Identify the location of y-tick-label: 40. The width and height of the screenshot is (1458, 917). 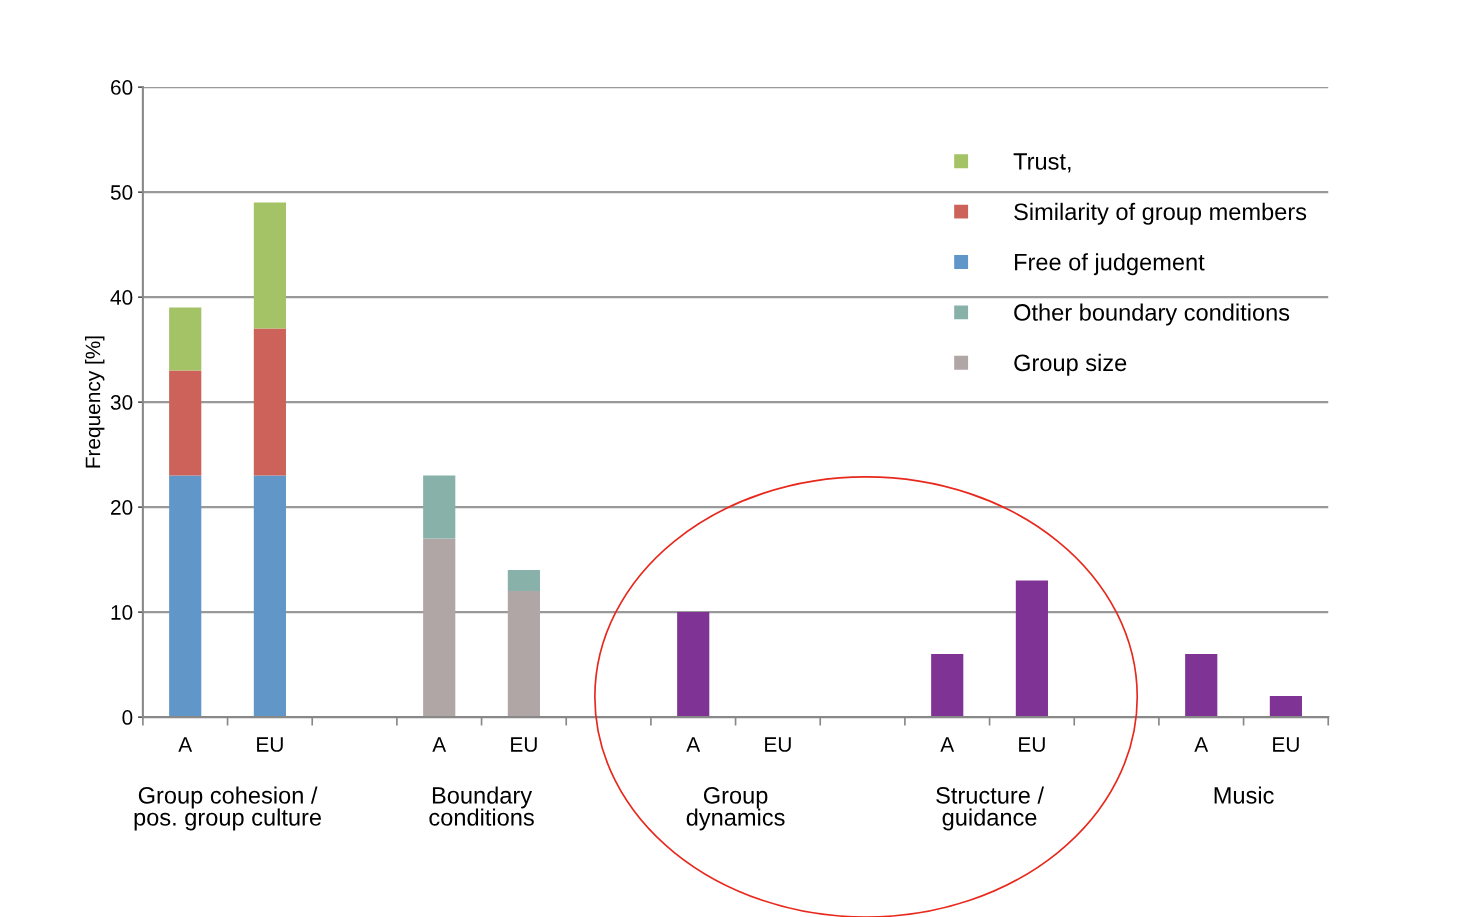
(121, 297).